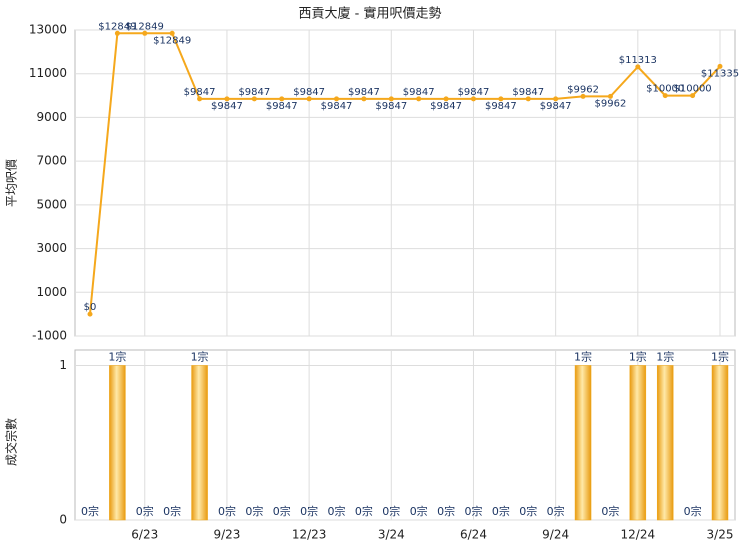 This screenshot has height=550, width=740. Describe the element at coordinates (49, 336) in the screenshot. I see `y-tick-label: -1000` at that location.